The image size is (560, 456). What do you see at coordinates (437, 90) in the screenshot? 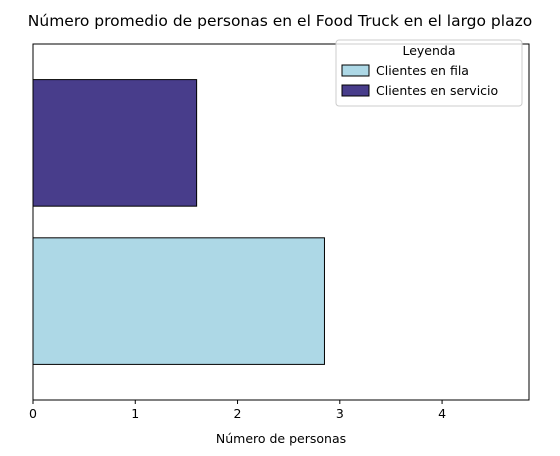
I see `legend-label-clientes-en-servicio: Clientes en servicio` at bounding box center [437, 90].